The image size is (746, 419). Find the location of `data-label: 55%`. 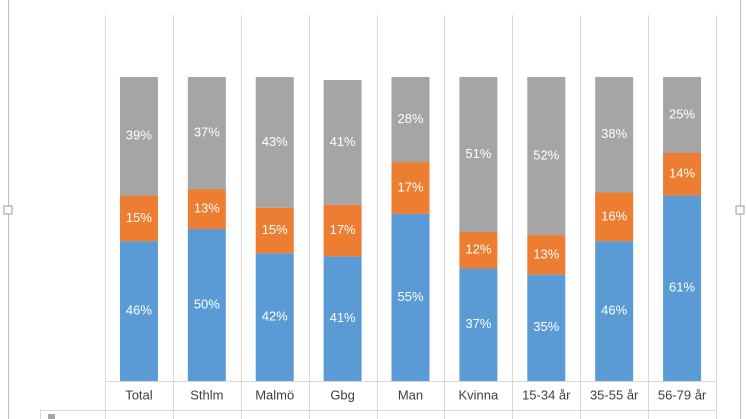

data-label: 55% is located at coordinates (410, 296).